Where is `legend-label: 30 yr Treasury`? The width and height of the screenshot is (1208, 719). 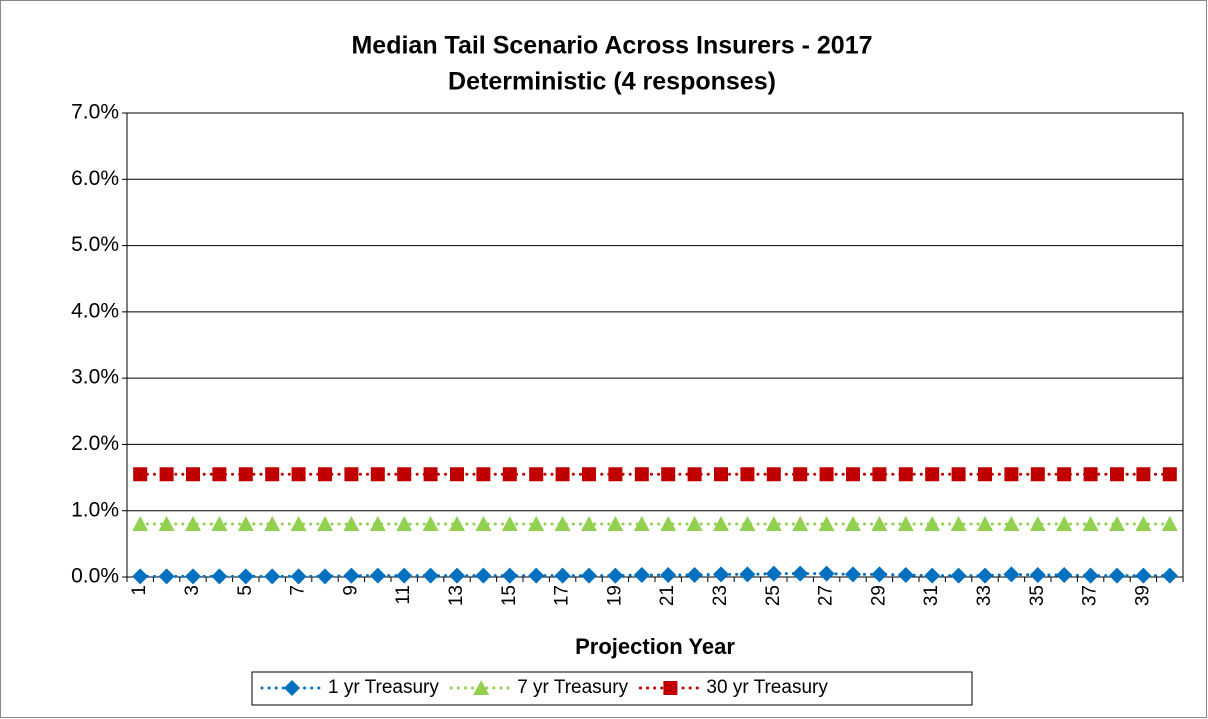
legend-label: 30 yr Treasury is located at coordinates (767, 687).